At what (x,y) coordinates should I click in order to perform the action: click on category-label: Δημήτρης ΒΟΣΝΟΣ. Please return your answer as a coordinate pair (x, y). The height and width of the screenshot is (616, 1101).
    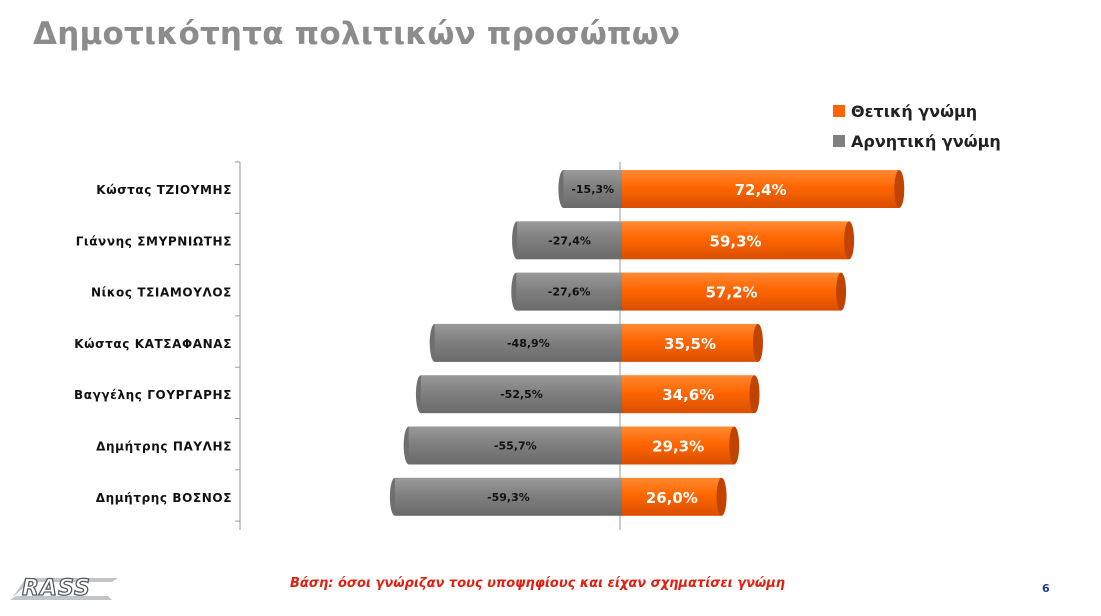
    Looking at the image, I should click on (164, 498).